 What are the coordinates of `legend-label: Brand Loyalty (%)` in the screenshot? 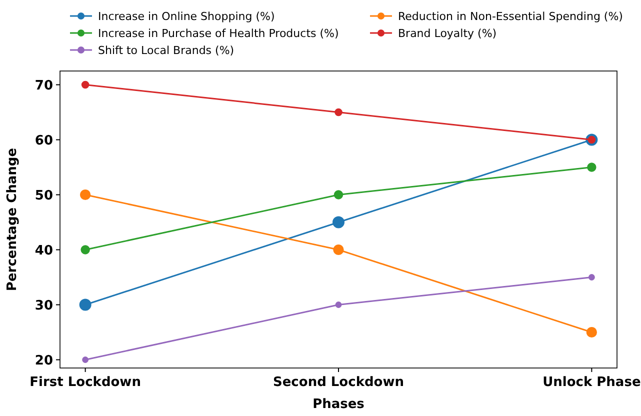 It's located at (447, 33).